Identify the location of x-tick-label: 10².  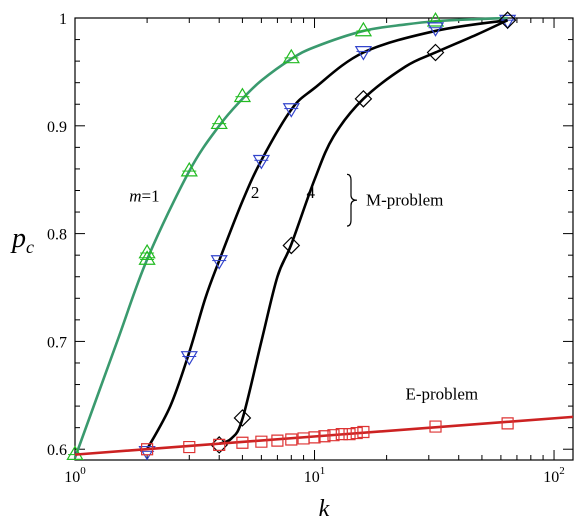
(554, 475).